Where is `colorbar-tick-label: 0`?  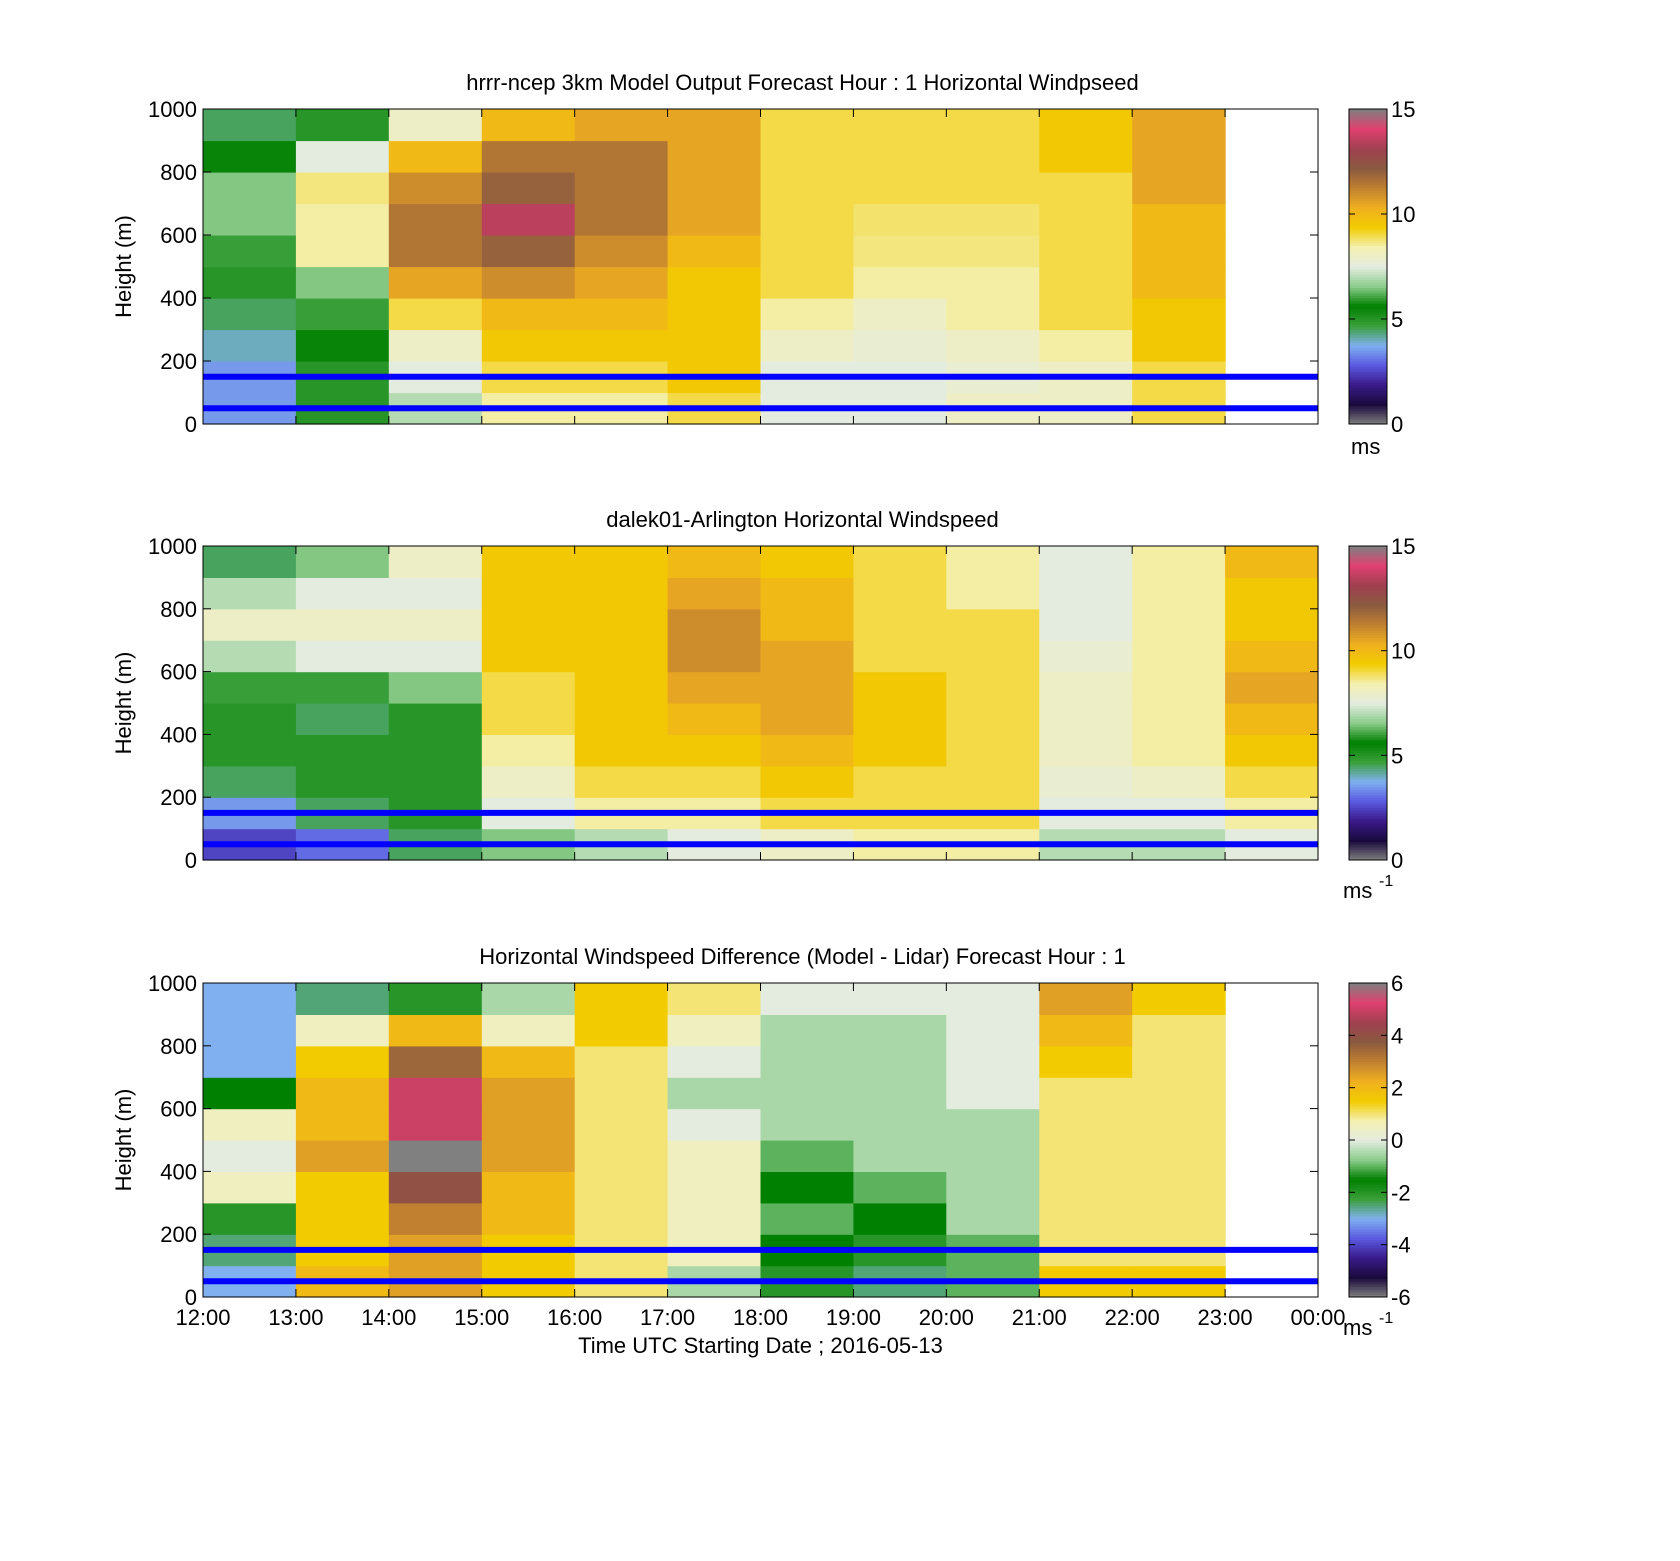
colorbar-tick-label: 0 is located at coordinates (1397, 860).